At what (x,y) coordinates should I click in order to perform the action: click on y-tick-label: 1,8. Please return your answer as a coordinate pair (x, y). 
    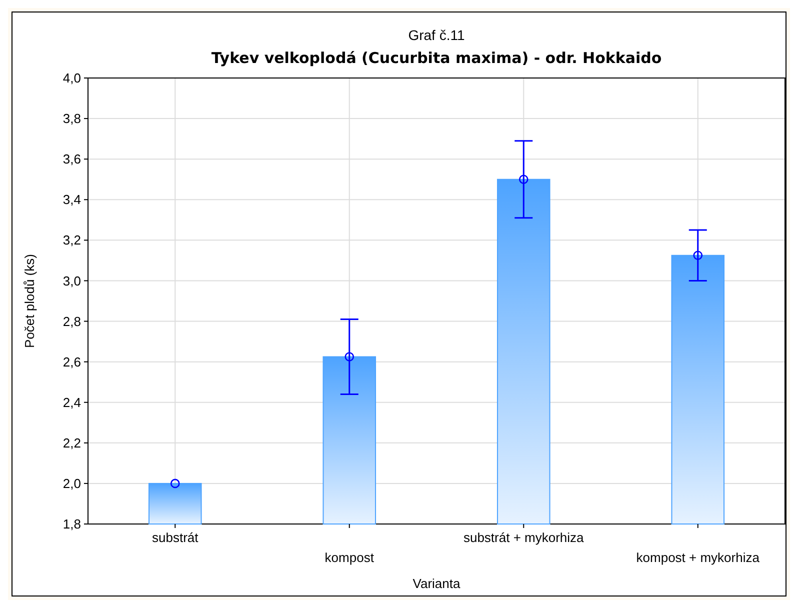
    Looking at the image, I should click on (71, 524).